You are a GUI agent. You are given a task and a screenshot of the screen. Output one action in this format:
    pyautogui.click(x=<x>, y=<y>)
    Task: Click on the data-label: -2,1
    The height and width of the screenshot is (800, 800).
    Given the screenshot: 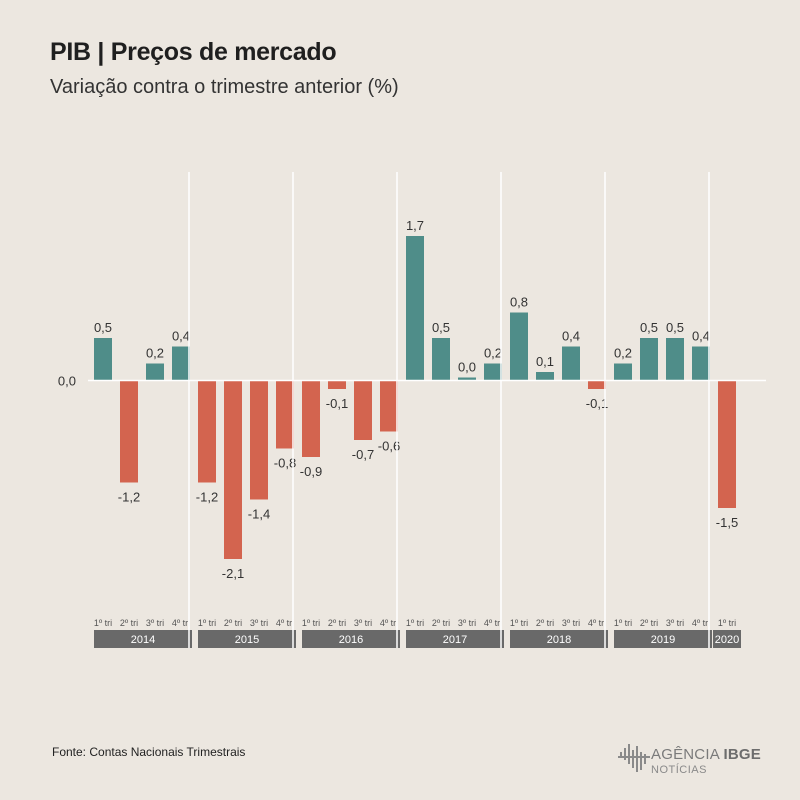 What is the action you would take?
    pyautogui.click(x=233, y=573)
    